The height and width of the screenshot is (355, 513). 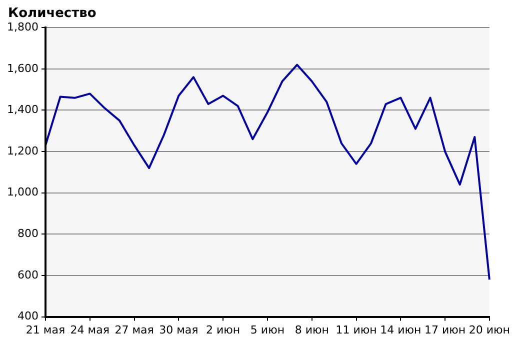 What do you see at coordinates (356, 329) in the screenshot?
I see `x-tick-label: 11 июн` at bounding box center [356, 329].